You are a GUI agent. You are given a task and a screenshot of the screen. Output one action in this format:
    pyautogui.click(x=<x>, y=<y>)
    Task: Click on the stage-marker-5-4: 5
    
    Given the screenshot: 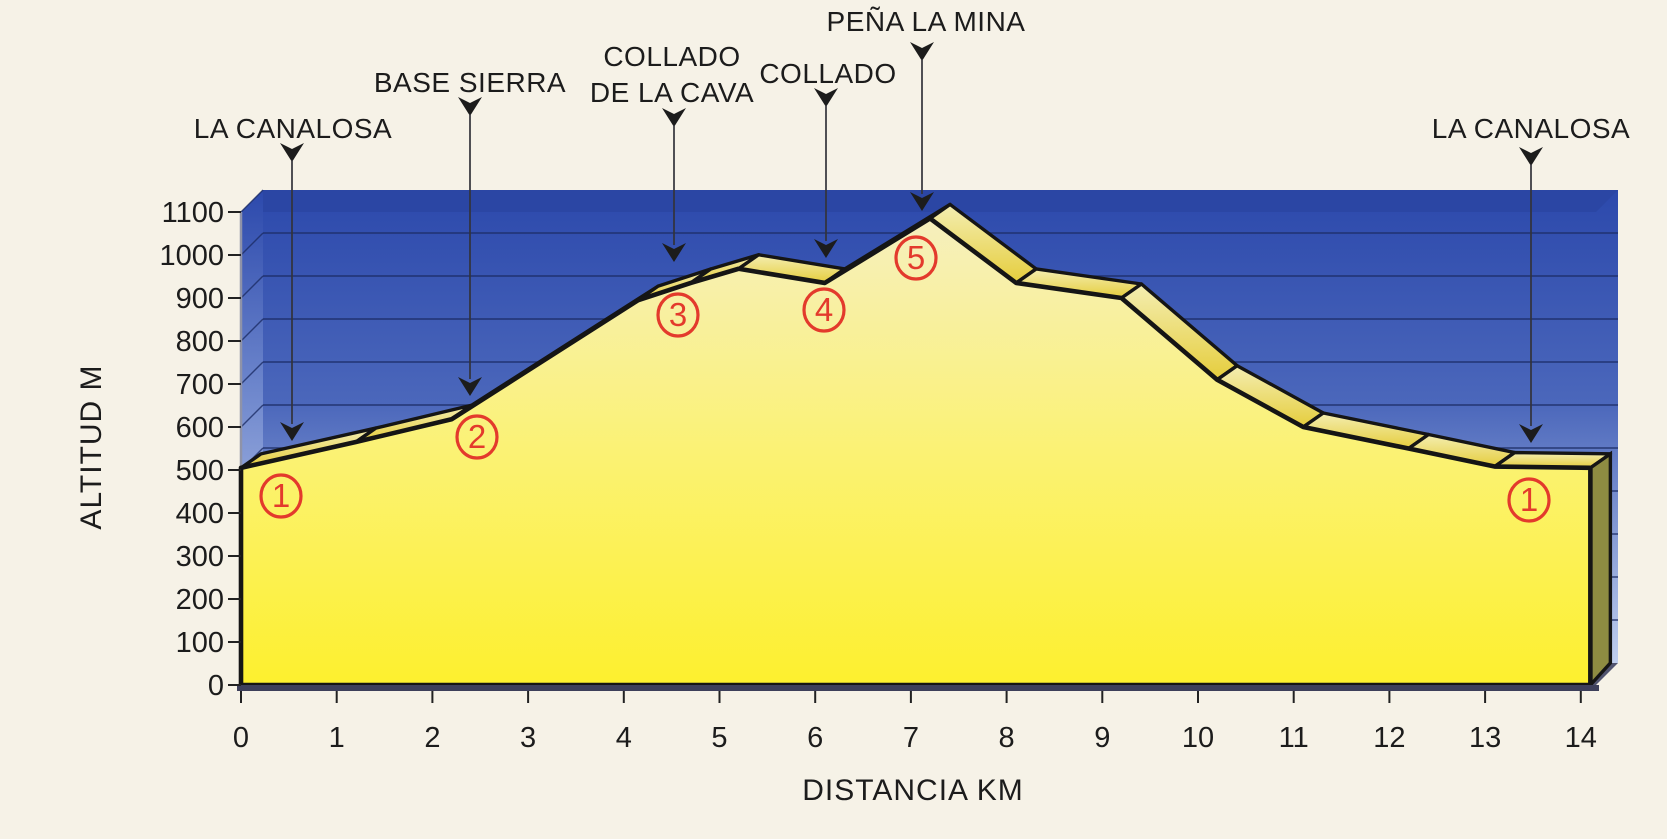 What is the action you would take?
    pyautogui.click(x=916, y=258)
    